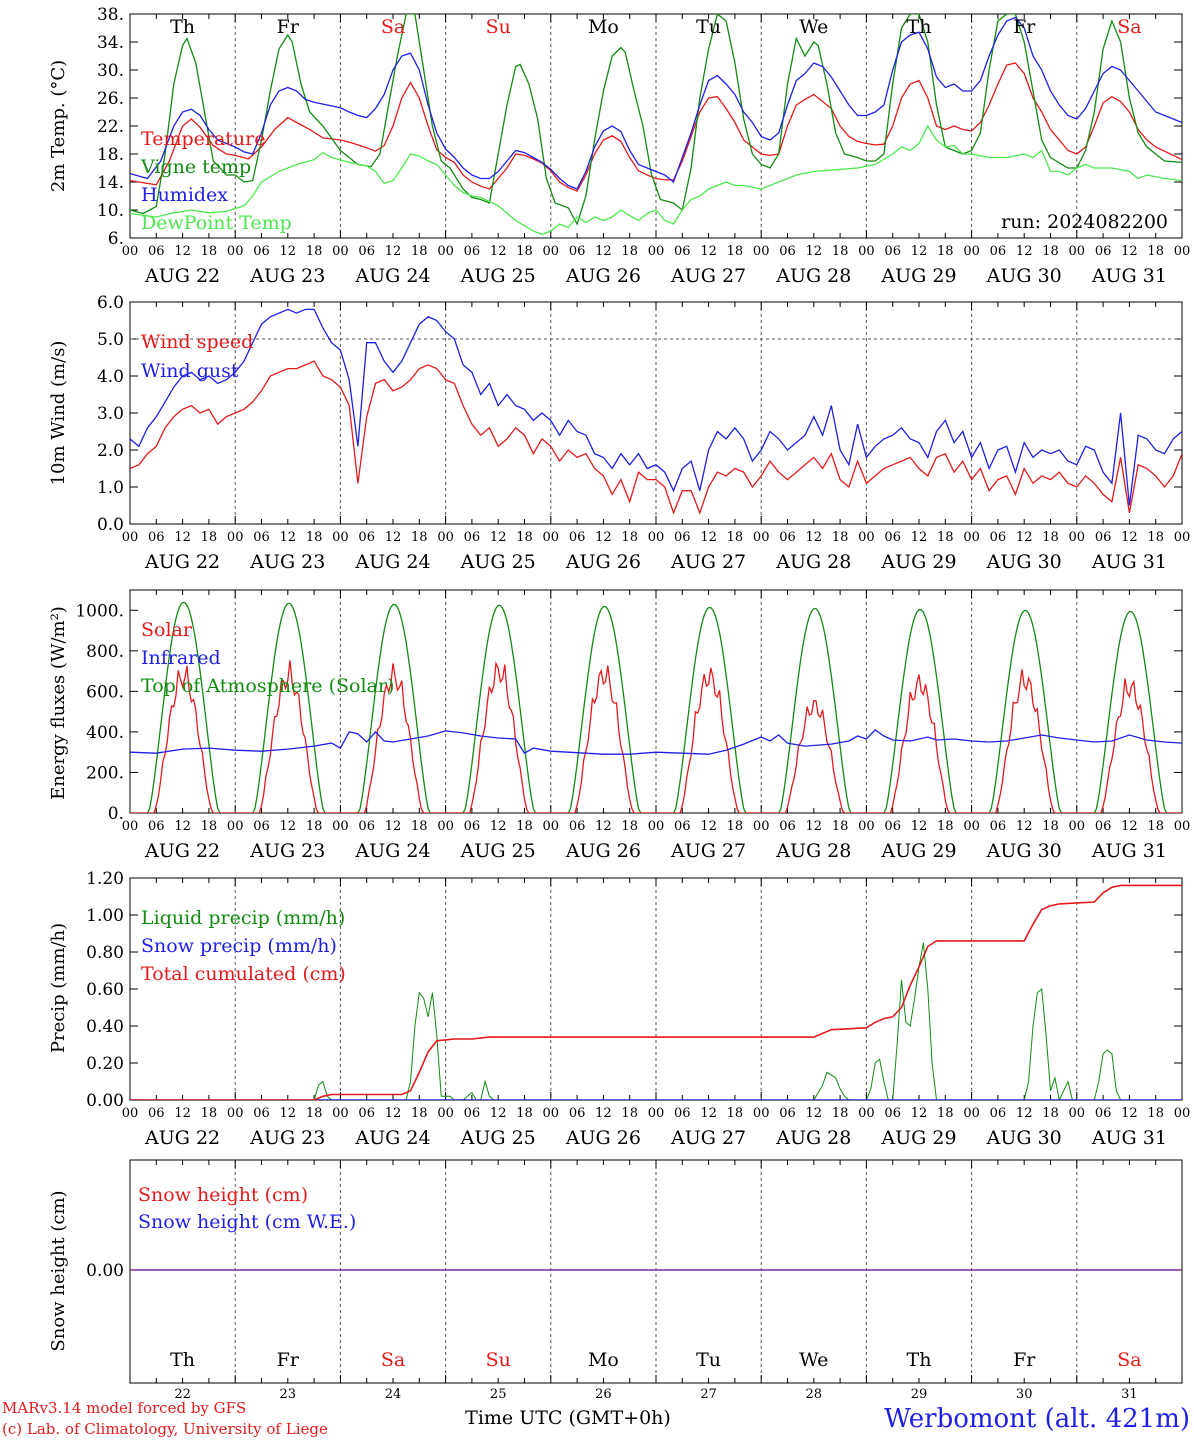 The width and height of the screenshot is (1194, 1440). I want to click on weekday-label: Th, so click(182, 27).